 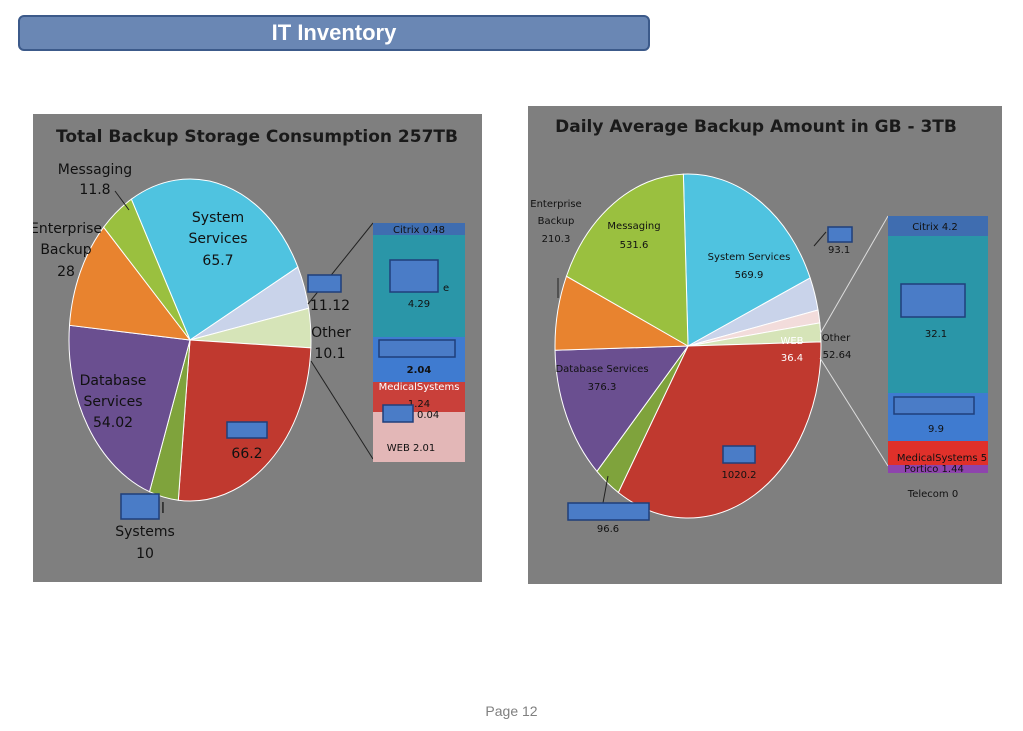 I want to click on value-red-slice: 1020.2, so click(x=739, y=475).